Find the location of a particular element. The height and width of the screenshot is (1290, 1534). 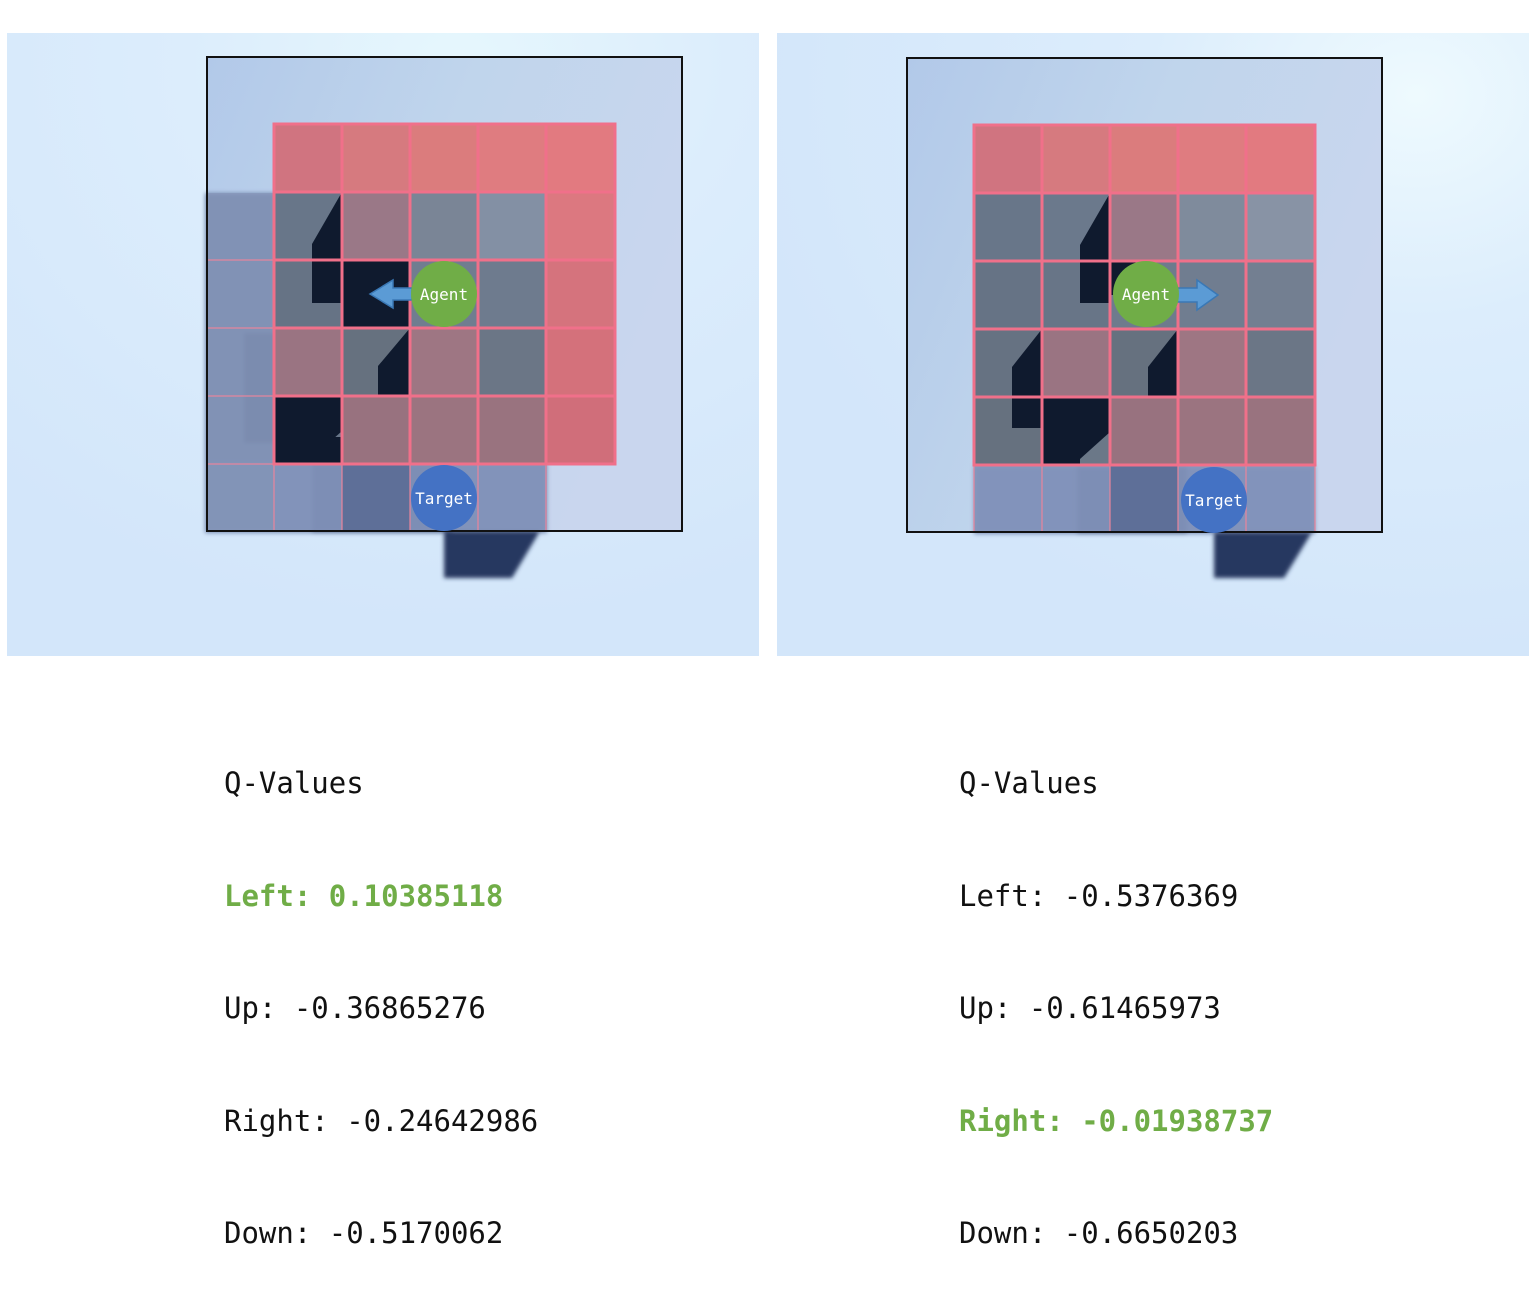

grid-lines is located at coordinates (444, 294).